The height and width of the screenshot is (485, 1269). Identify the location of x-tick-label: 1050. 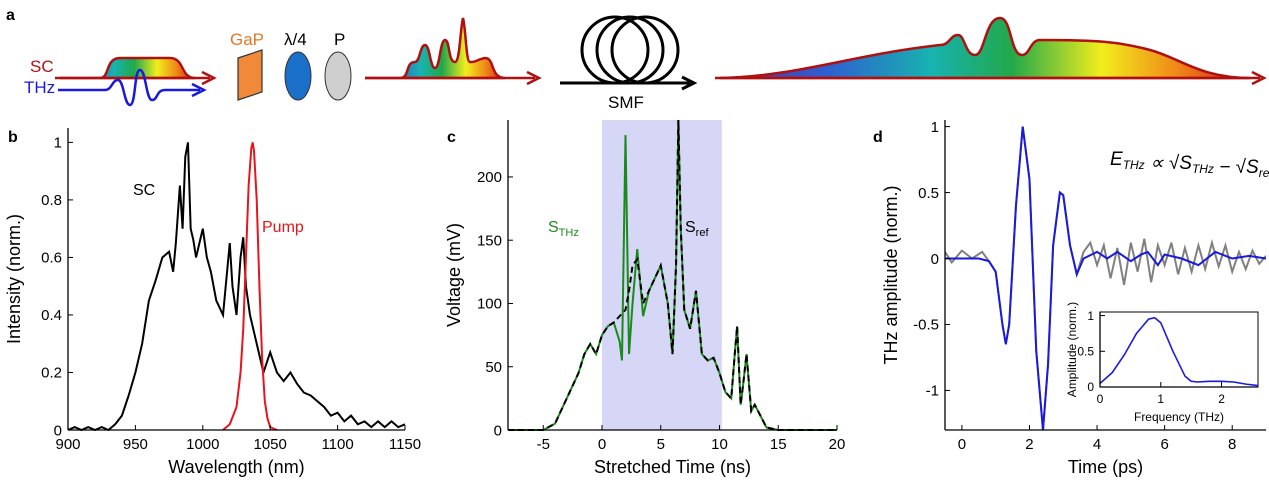
(270, 444).